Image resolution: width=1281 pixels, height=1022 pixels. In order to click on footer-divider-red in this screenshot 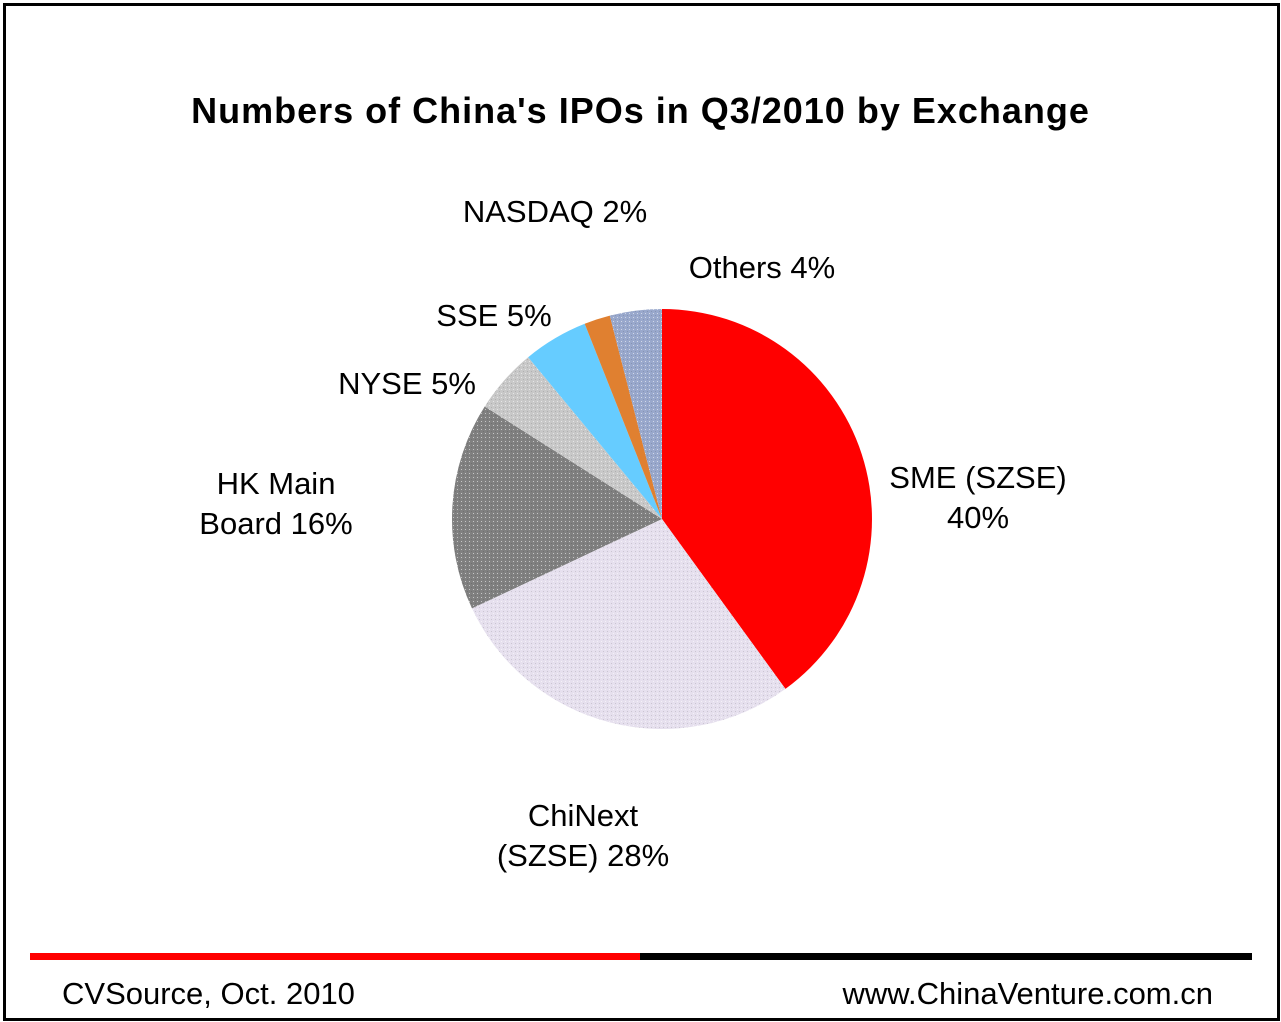, I will do `click(335, 956)`.